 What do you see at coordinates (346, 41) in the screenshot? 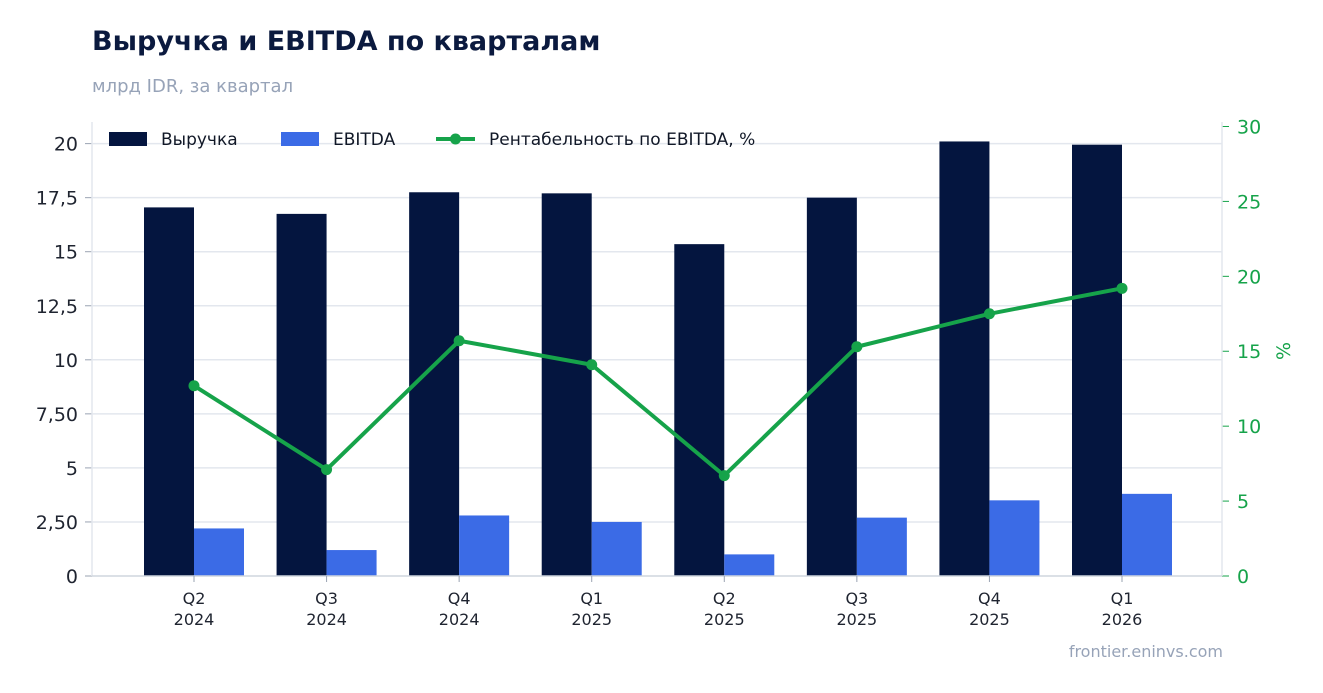
I see `chart-title: Выручка и EBITDA по кварталам` at bounding box center [346, 41].